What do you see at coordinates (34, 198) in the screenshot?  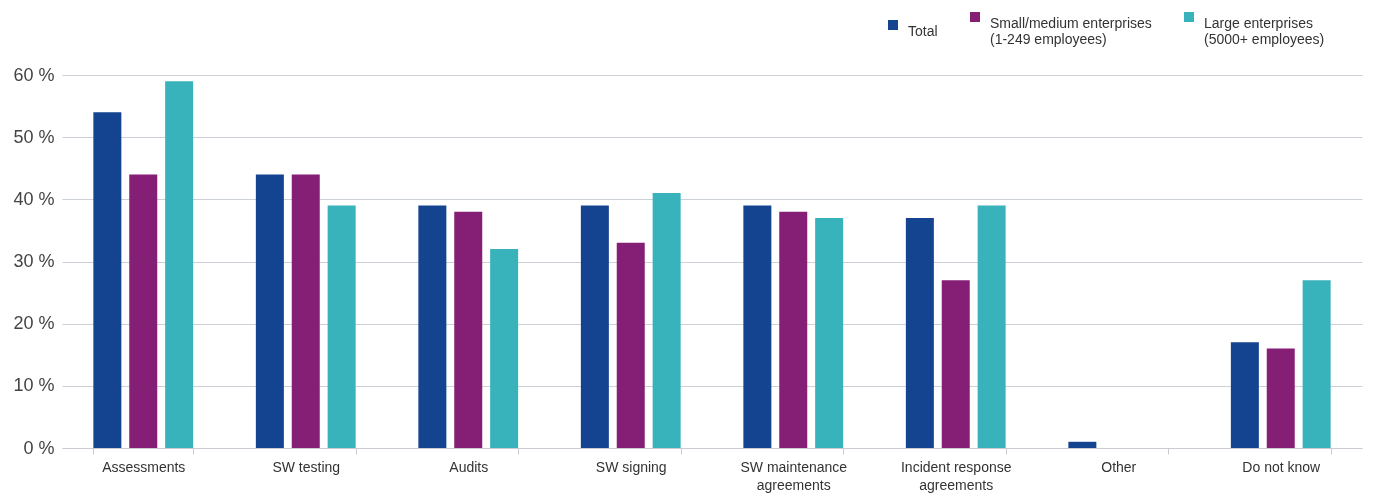 I see `y-tick-label: 40 %` at bounding box center [34, 198].